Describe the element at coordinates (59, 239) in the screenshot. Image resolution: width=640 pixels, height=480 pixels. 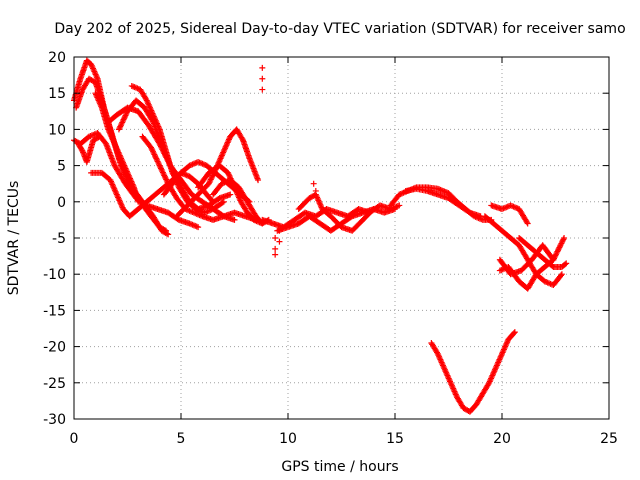
I see `y-tick-label: -5` at that location.